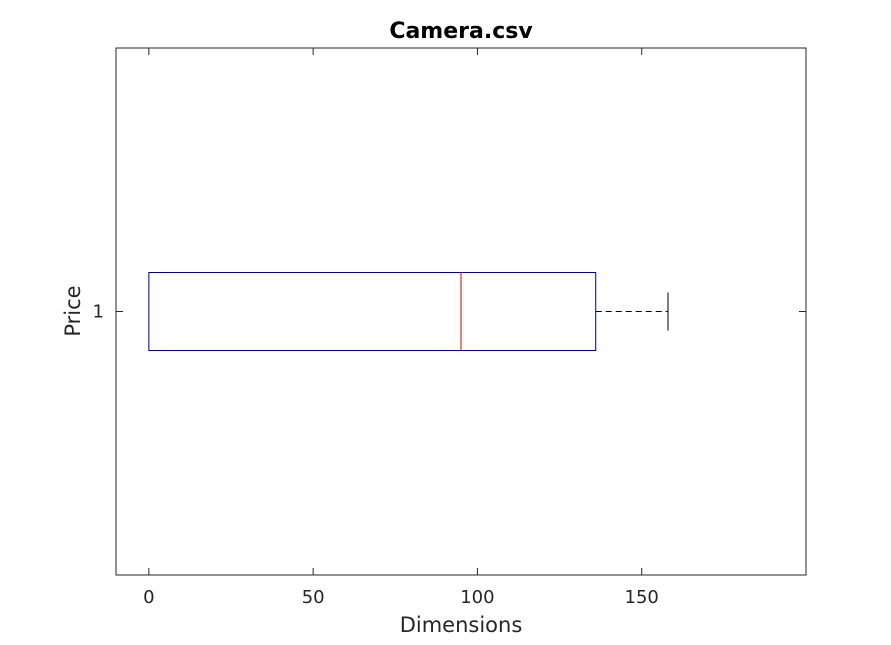  I want to click on x-tick-label: 50, so click(313, 597).